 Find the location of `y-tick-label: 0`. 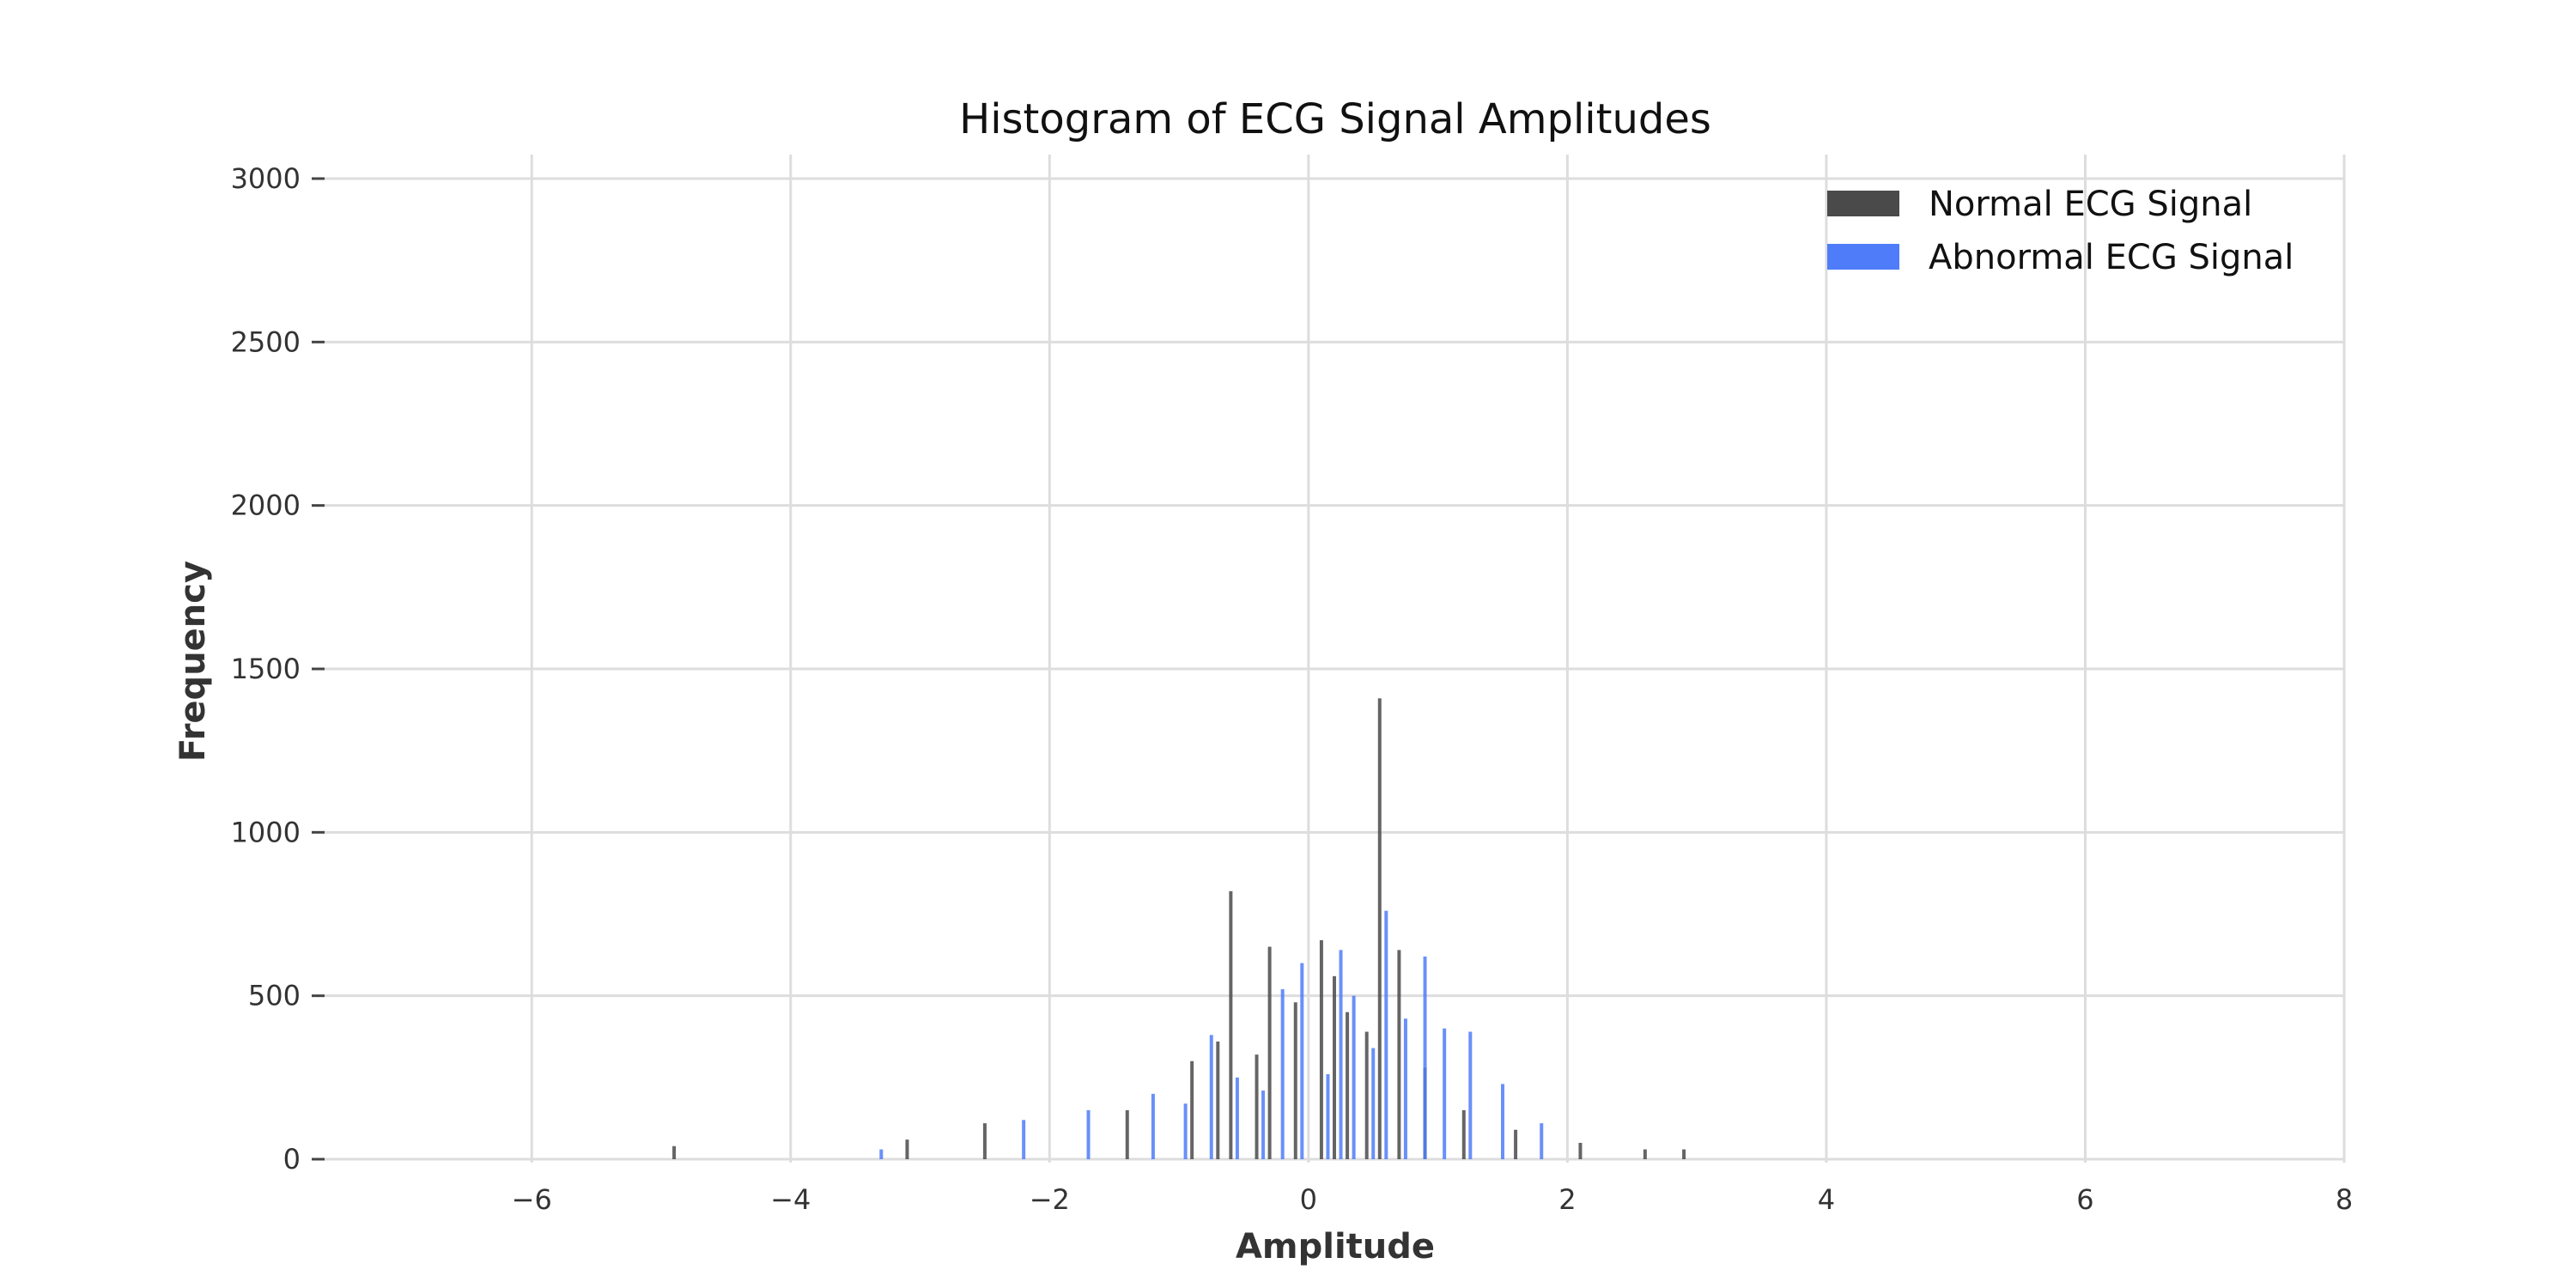

y-tick-label: 0 is located at coordinates (292, 1159).